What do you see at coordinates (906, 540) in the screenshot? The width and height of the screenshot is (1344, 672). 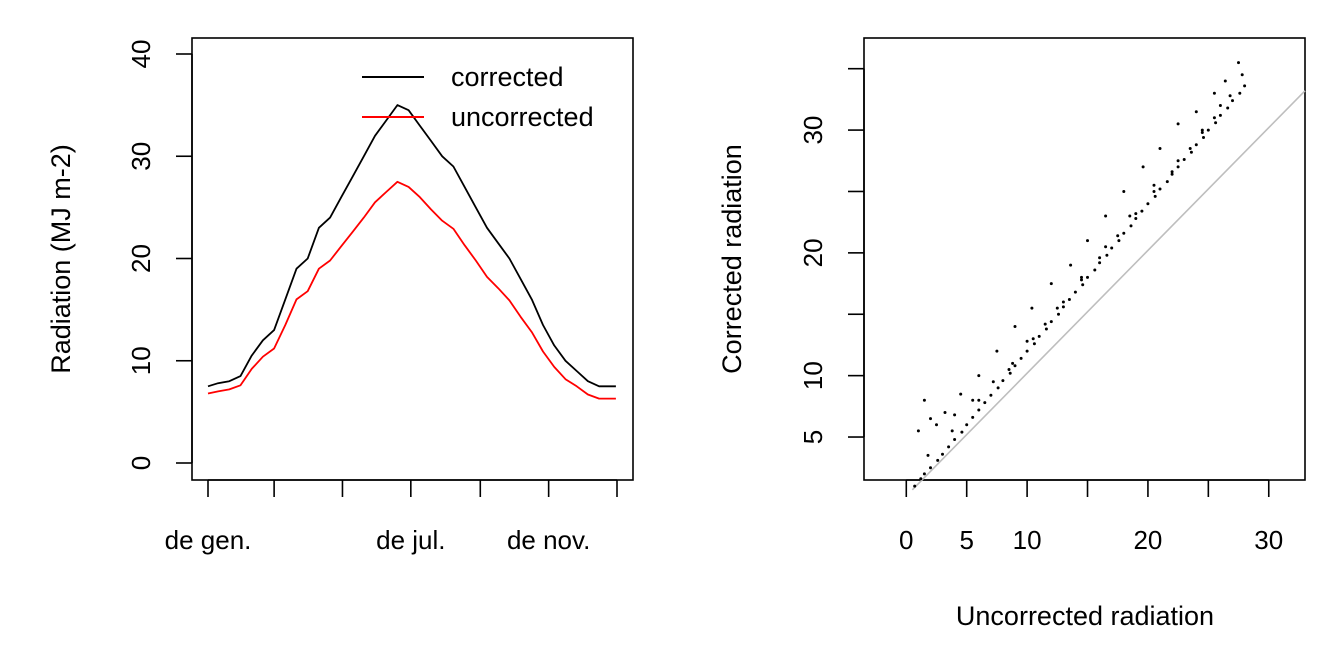 I see `right-x-tick-label: 0` at bounding box center [906, 540].